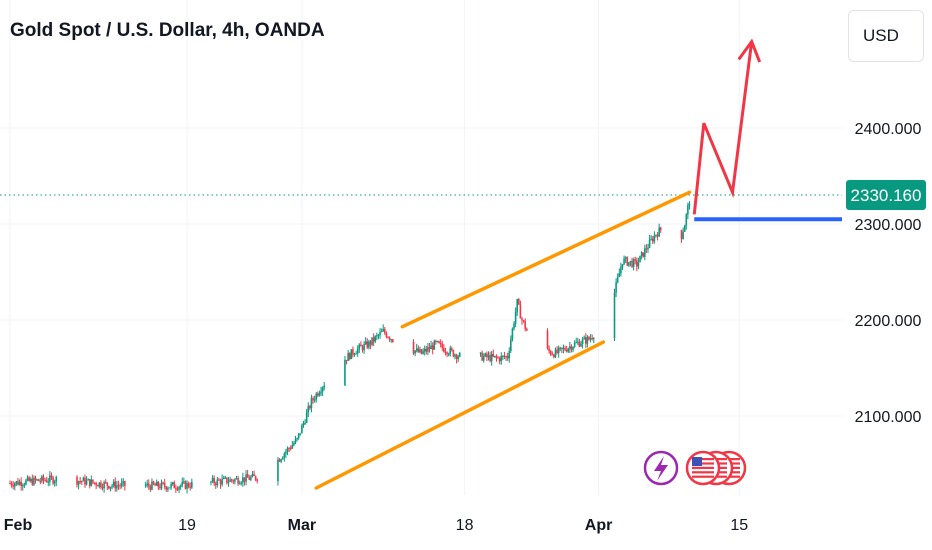 This screenshot has height=550, width=932. Describe the element at coordinates (703, 463) in the screenshot. I see `flag-stripe` at that location.